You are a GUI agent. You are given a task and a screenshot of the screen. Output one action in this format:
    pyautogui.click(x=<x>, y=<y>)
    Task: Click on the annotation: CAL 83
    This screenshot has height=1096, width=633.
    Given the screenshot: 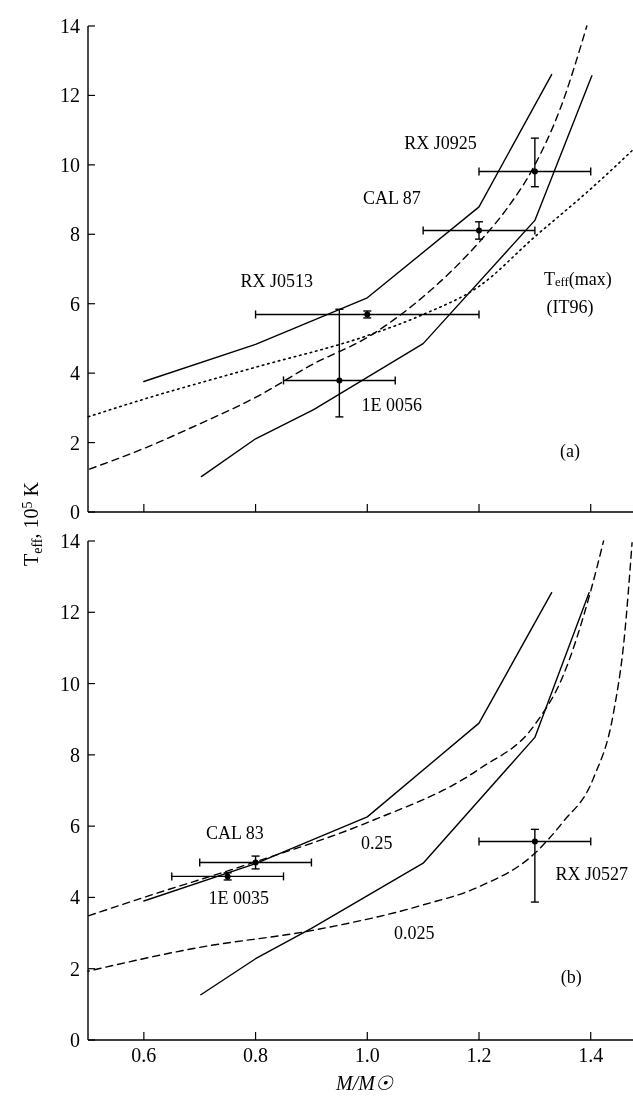 What is the action you would take?
    pyautogui.click(x=234, y=833)
    